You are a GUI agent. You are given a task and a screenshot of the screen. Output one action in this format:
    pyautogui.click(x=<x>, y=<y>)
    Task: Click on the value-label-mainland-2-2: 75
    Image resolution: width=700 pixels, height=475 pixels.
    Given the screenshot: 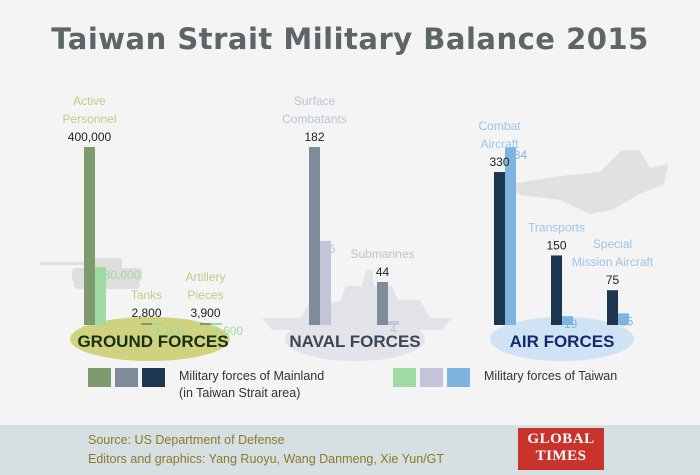 What is the action you would take?
    pyautogui.click(x=613, y=280)
    